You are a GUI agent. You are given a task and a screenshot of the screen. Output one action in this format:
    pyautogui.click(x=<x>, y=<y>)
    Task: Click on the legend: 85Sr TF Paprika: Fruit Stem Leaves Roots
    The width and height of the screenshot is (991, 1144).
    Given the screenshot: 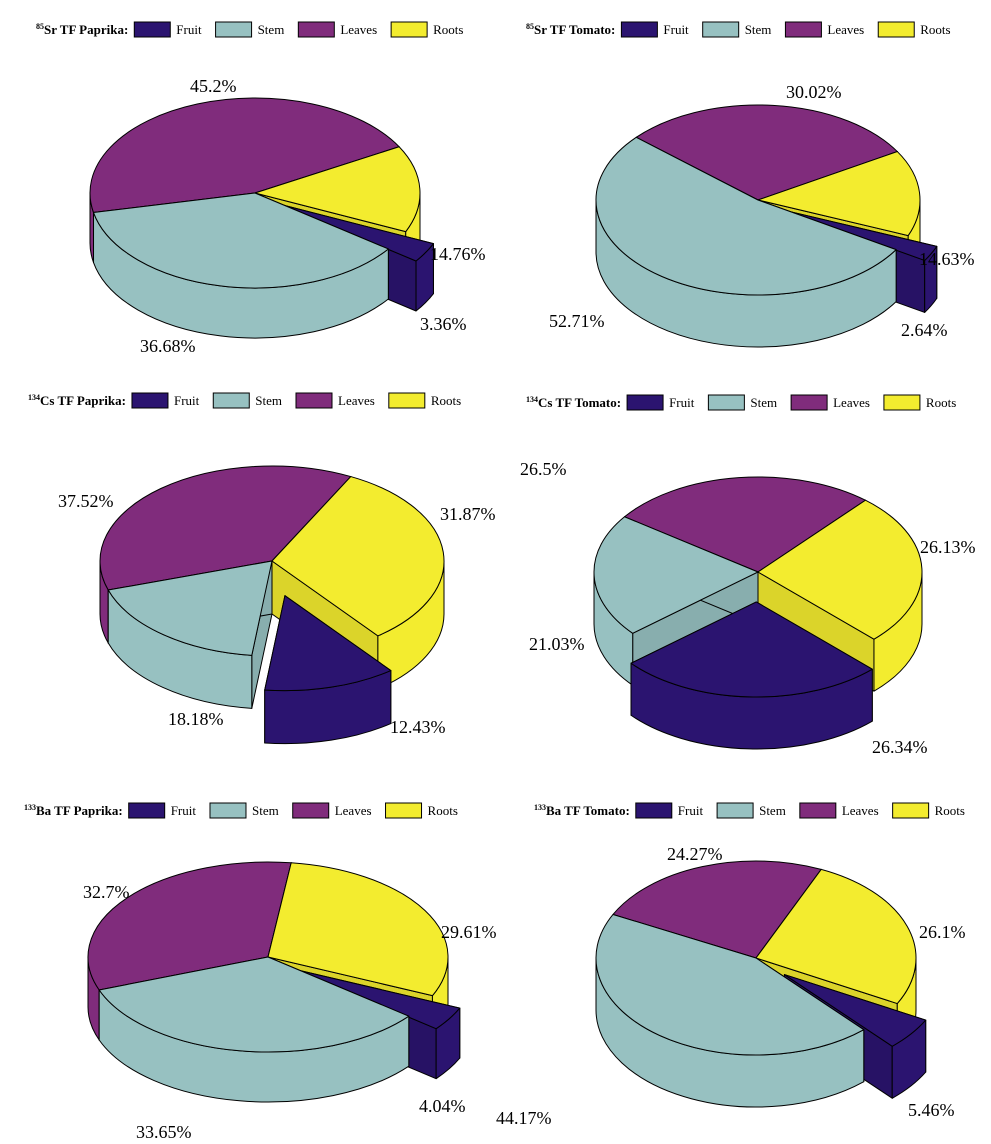 What is the action you would take?
    pyautogui.click(x=249, y=29)
    